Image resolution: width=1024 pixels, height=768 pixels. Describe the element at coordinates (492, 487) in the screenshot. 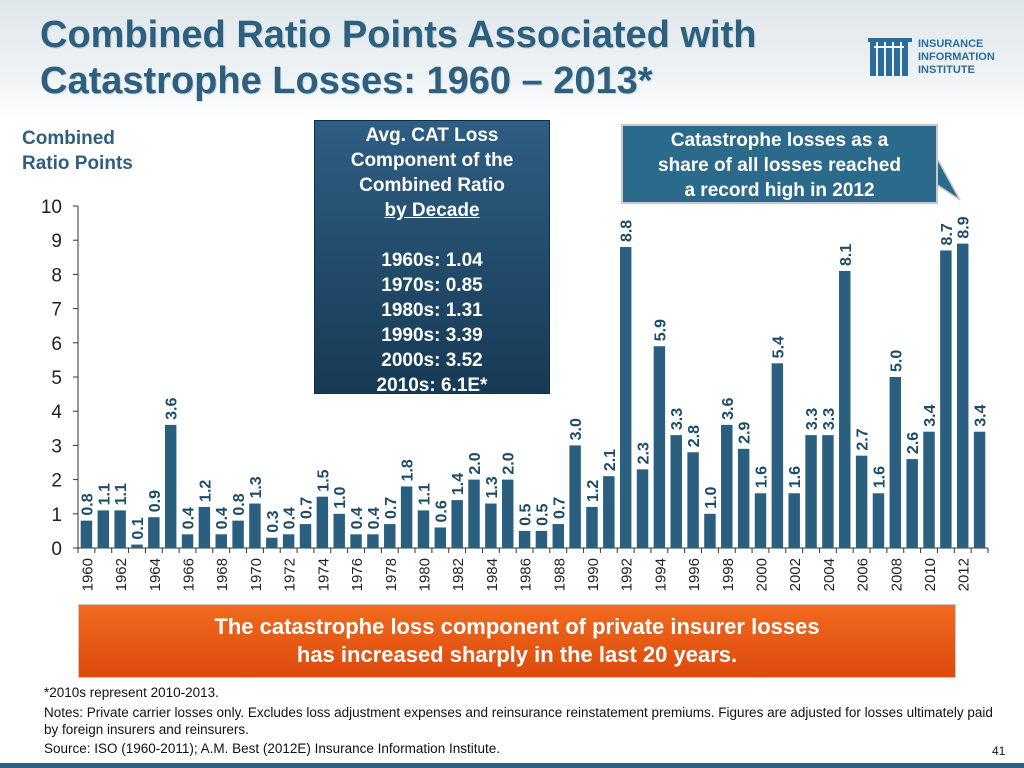

I see `data-label-1984: 1.3` at that location.